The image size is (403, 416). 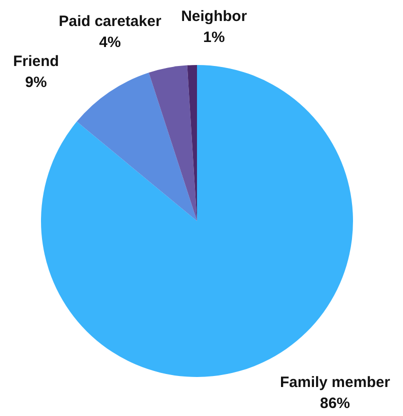 What do you see at coordinates (335, 403) in the screenshot?
I see `data-label: 86%` at bounding box center [335, 403].